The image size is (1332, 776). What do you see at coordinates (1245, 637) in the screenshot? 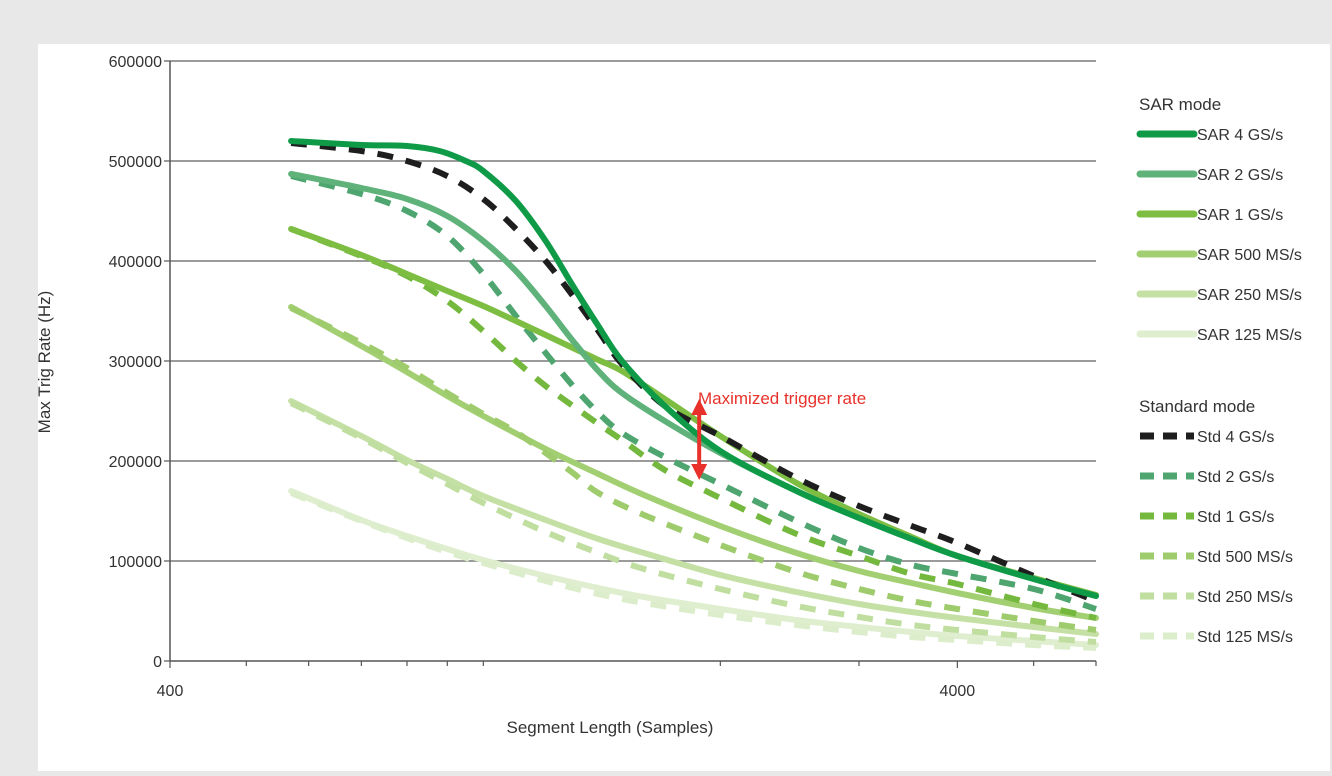
I see `legend-entry: Std 125 MS/s` at bounding box center [1245, 637].